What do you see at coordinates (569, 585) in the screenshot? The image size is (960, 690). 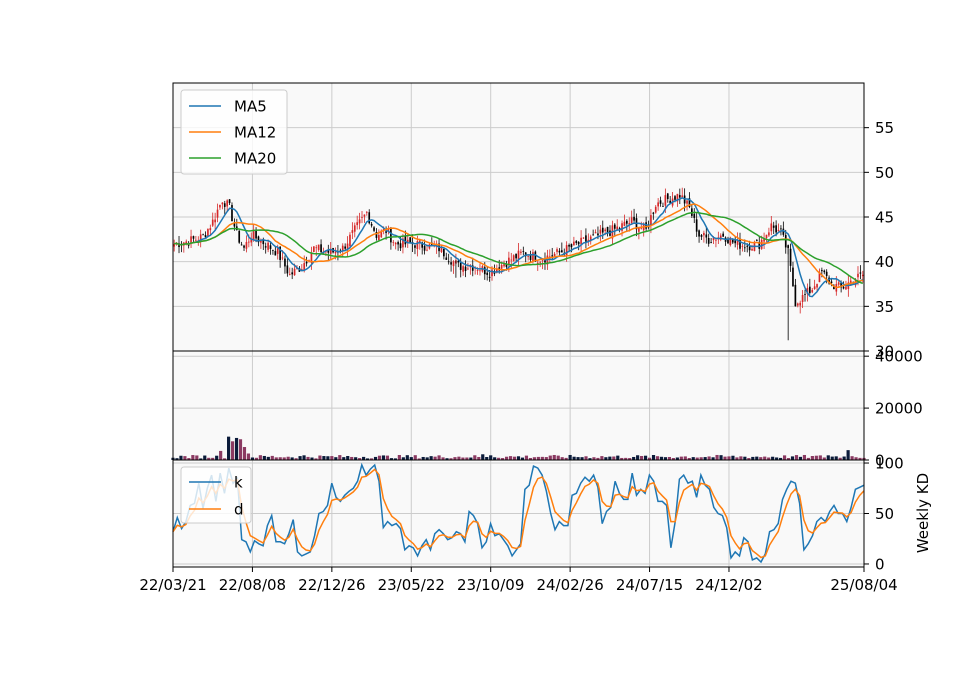 I see `x-tick-label: 24/02/26` at bounding box center [569, 585].